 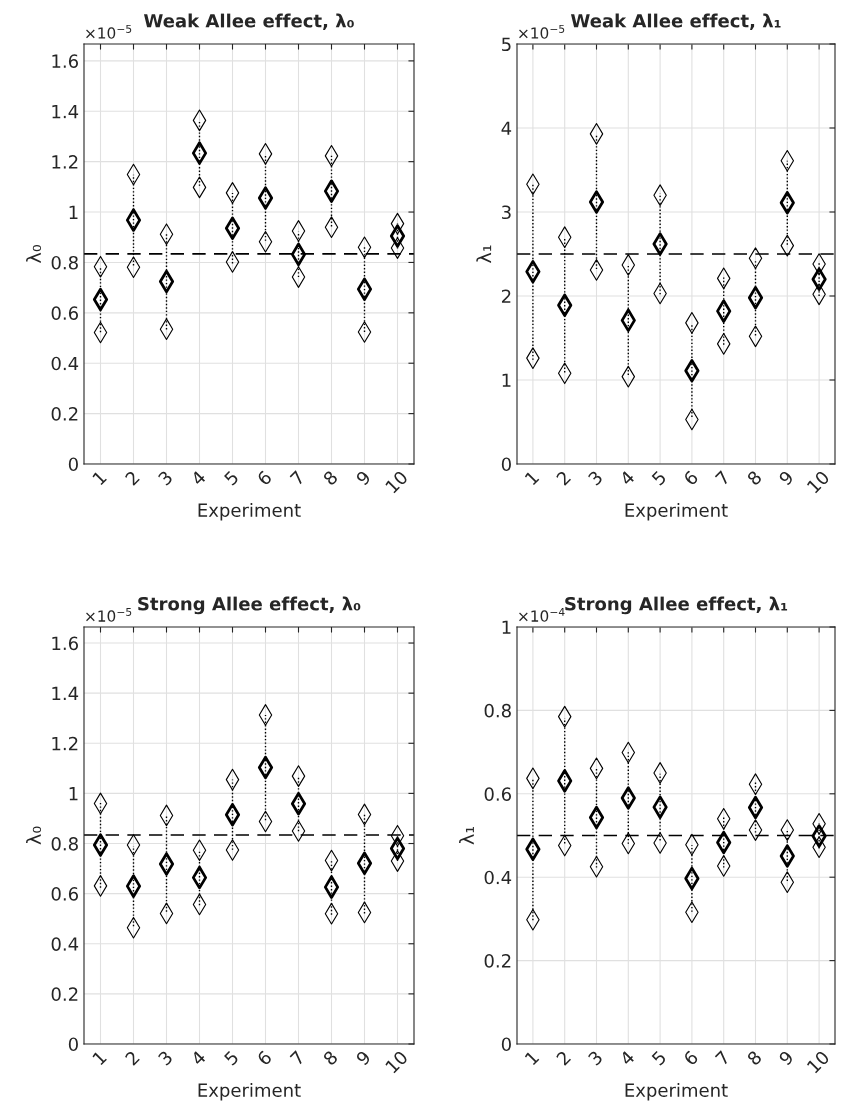 What do you see at coordinates (506, 44) in the screenshot?
I see `y-tick-label: 5` at bounding box center [506, 44].